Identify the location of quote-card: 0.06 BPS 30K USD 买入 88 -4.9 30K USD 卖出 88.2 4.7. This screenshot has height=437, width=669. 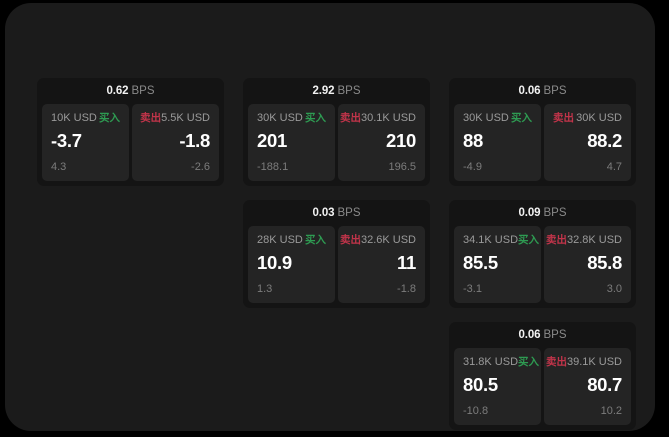
(542, 132).